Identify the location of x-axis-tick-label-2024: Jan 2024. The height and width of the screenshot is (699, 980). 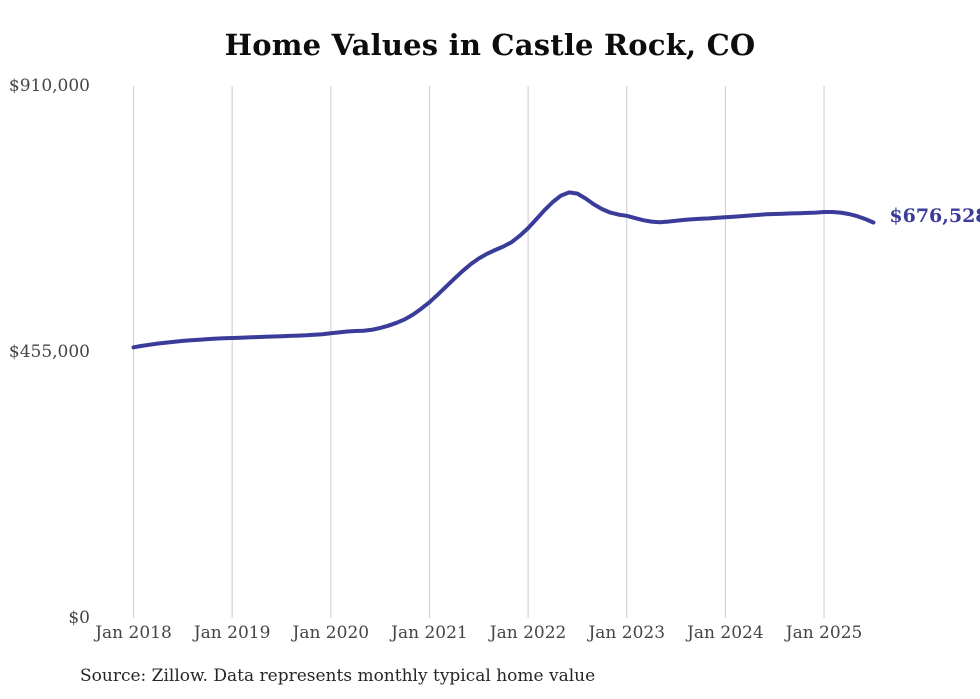
(725, 633).